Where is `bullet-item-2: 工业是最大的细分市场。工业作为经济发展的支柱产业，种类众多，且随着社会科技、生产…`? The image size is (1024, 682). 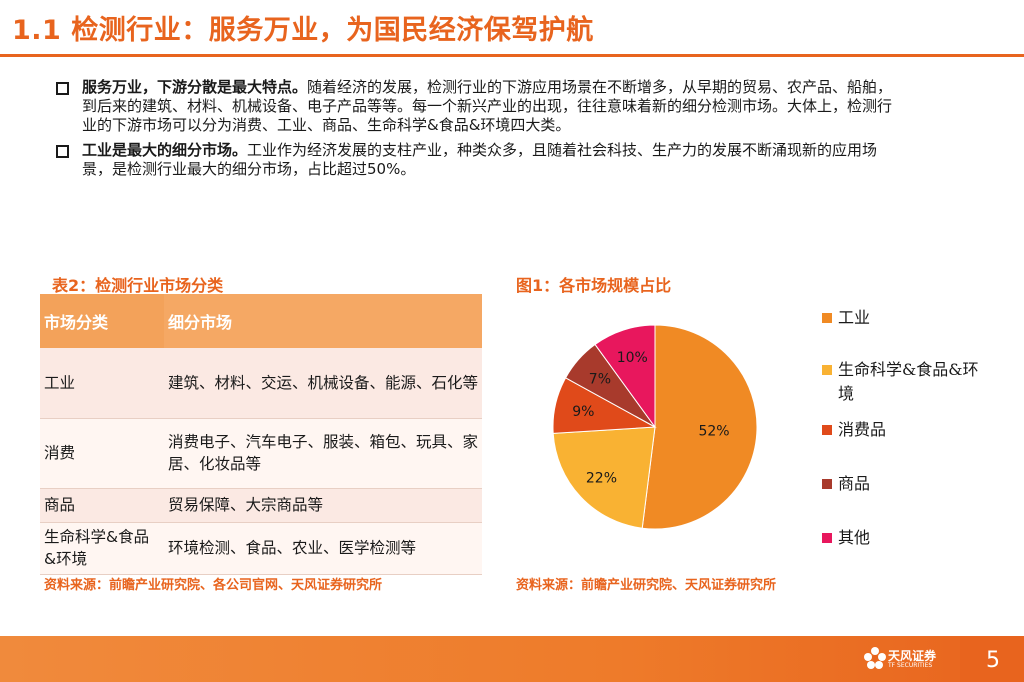
bullet-item-2: 工业是最大的细分市场。工业作为经济发展的支柱产业，种类众多，且随着社会科技、生产… is located at coordinates (479, 160).